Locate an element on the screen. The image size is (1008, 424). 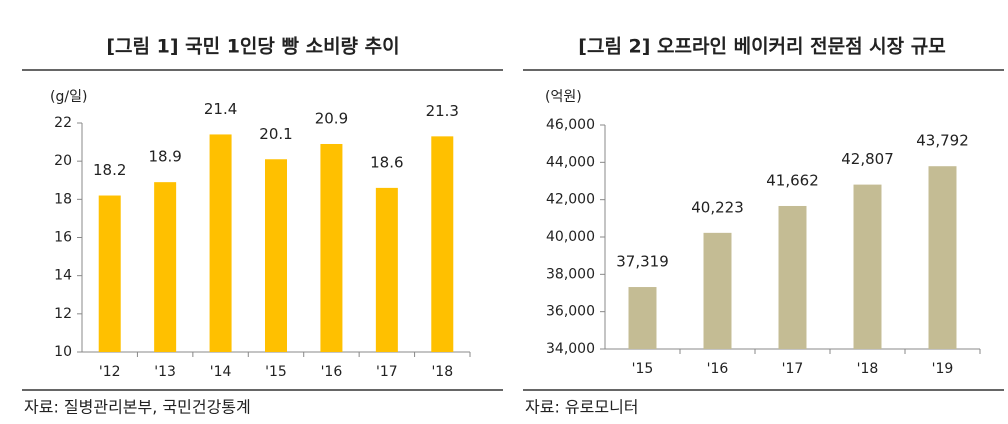
source: 자료: 질병관리본부, 국민건강통계 is located at coordinates (137, 407).